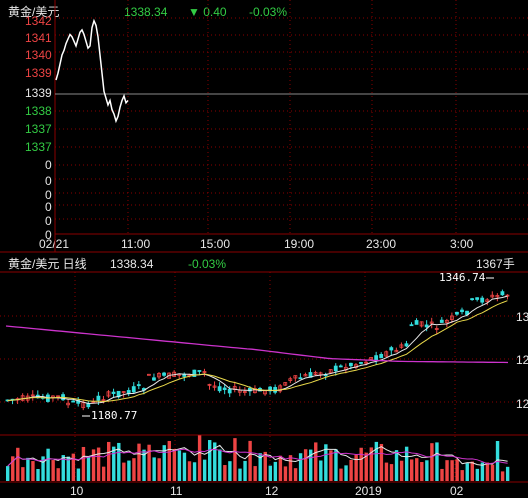 This screenshot has width=528, height=498. Describe the element at coordinates (207, 264) in the screenshot. I see `daily-change-pct: -0.03%` at that location.